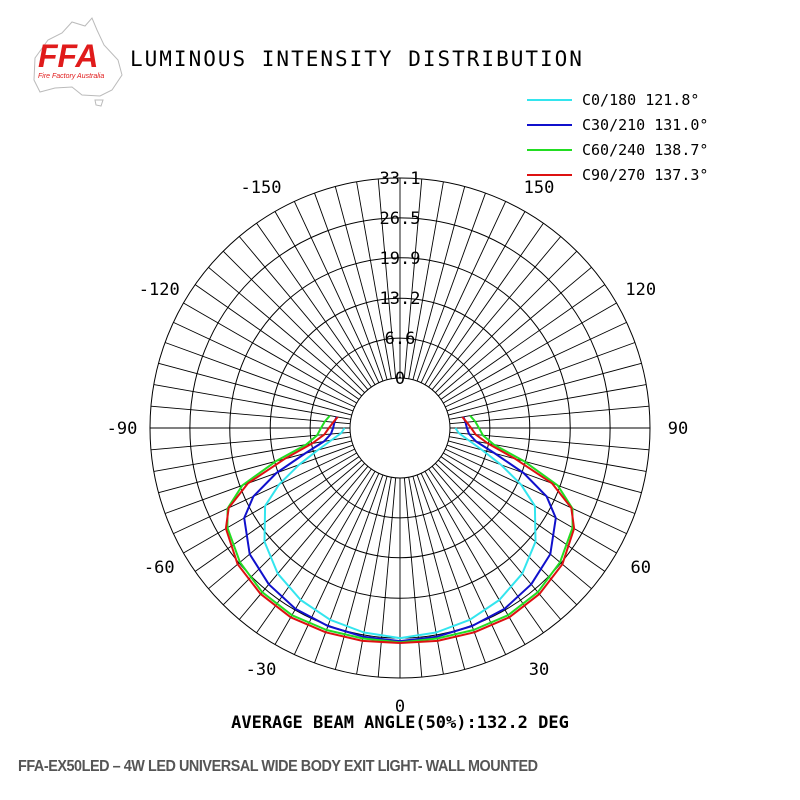 The width and height of the screenshot is (800, 800). What do you see at coordinates (400, 219) in the screenshot?
I see `radial-tick-label: 26.5` at bounding box center [400, 219].